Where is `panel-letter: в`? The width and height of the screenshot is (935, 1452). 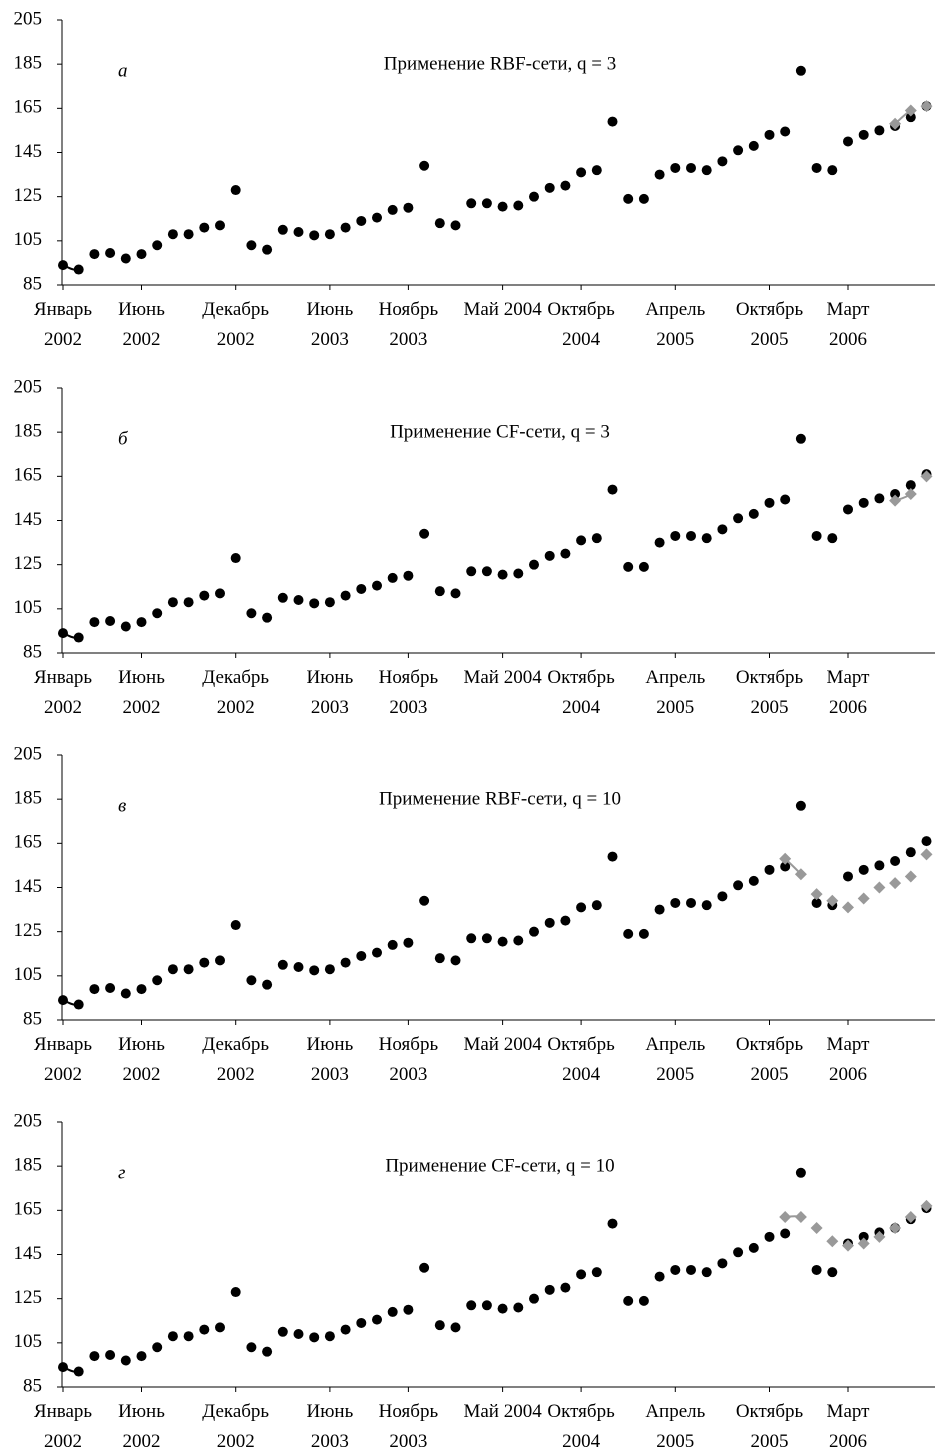
panel-letter: в is located at coordinates (122, 805).